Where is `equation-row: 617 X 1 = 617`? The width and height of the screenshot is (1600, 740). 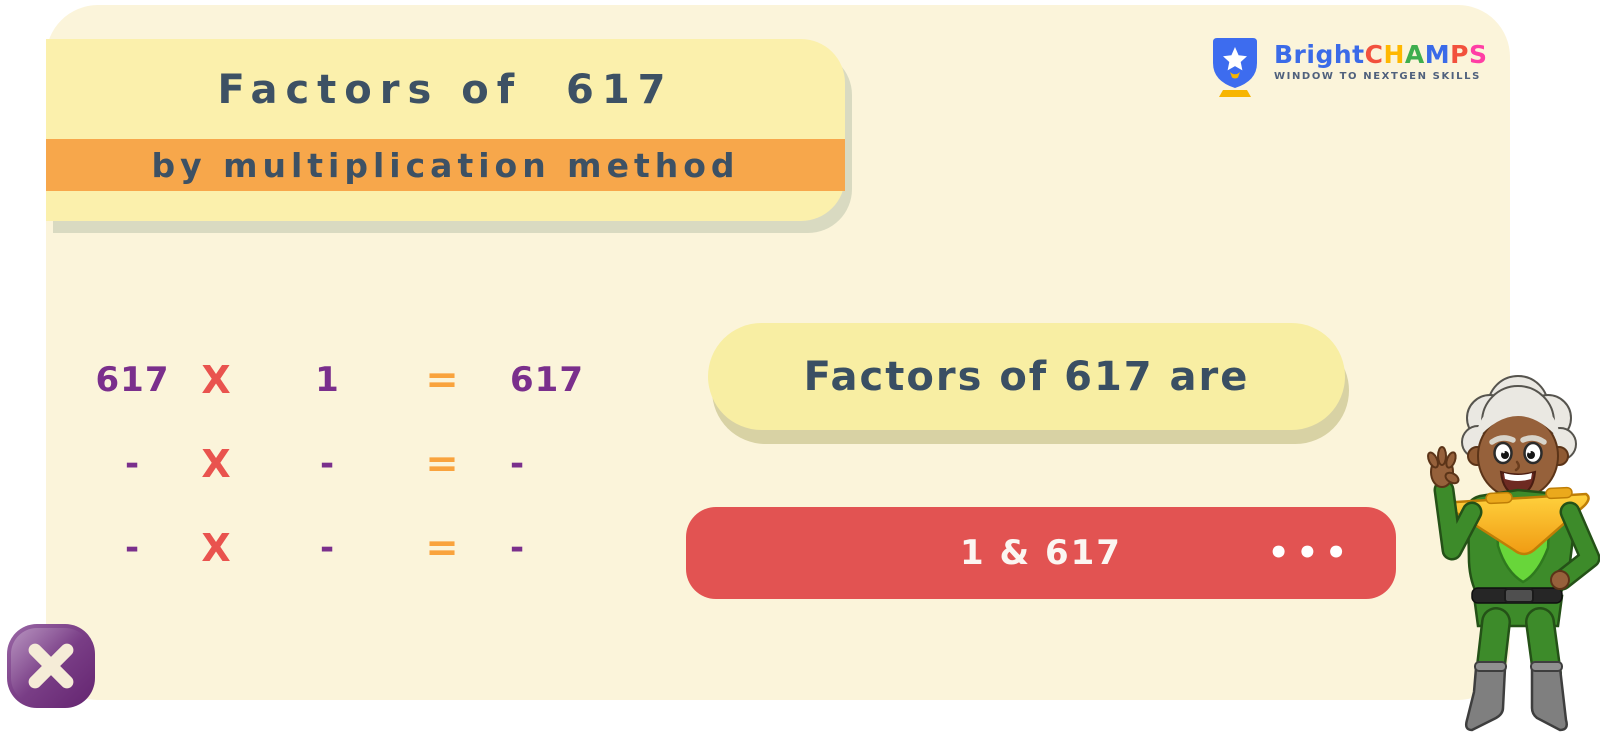 equation-row: 617 X 1 = 617 is located at coordinates (362, 380).